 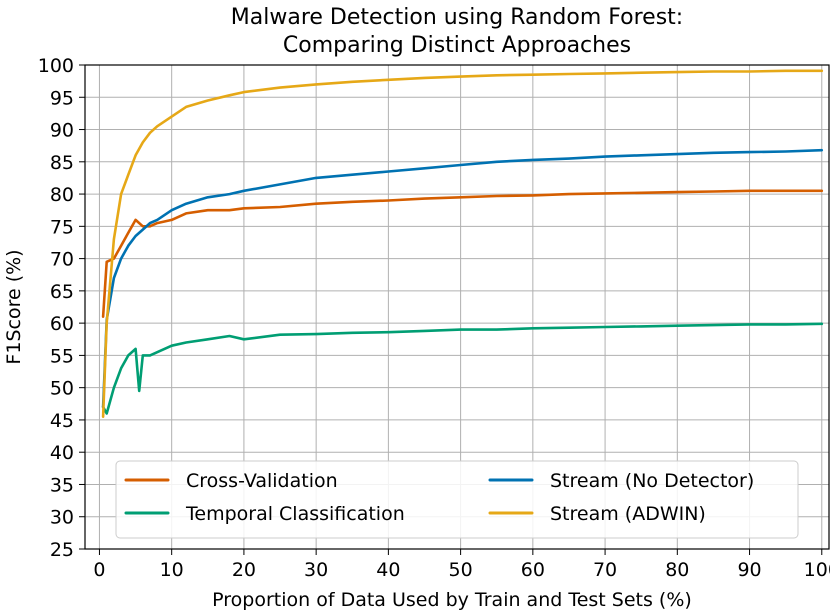 I want to click on x-tick-label: 70, so click(x=605, y=570).